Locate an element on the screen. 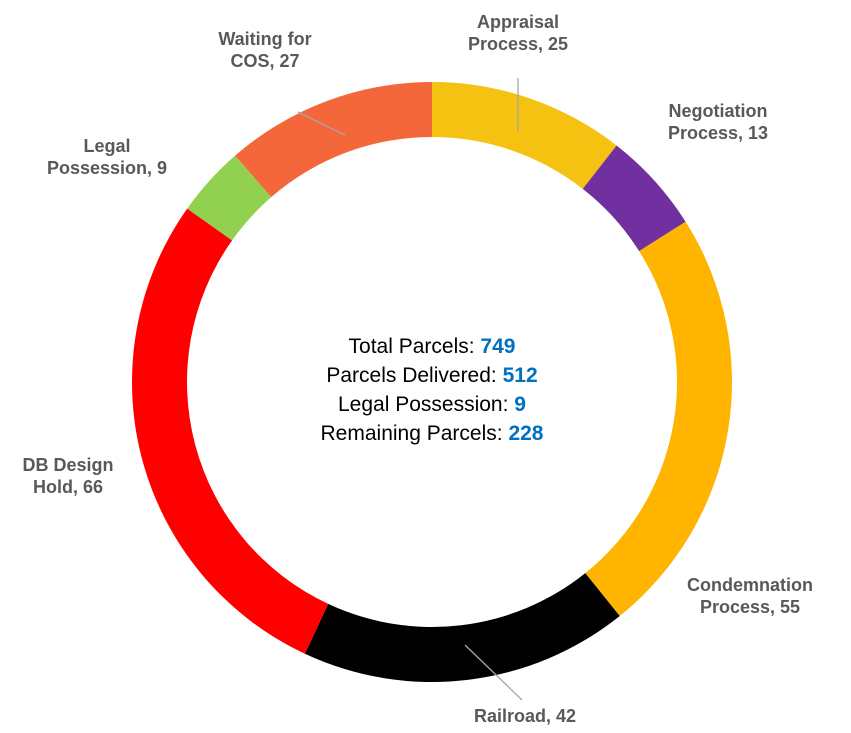 Image resolution: width=851 pixels, height=733 pixels. category-name: Appraisal Process is located at coordinates (513, 33).